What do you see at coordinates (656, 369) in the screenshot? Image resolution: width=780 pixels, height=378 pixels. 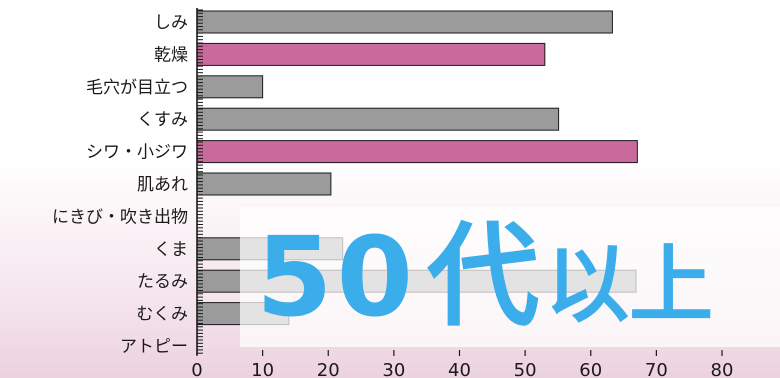 I see `x-tick-label: 70` at bounding box center [656, 369].